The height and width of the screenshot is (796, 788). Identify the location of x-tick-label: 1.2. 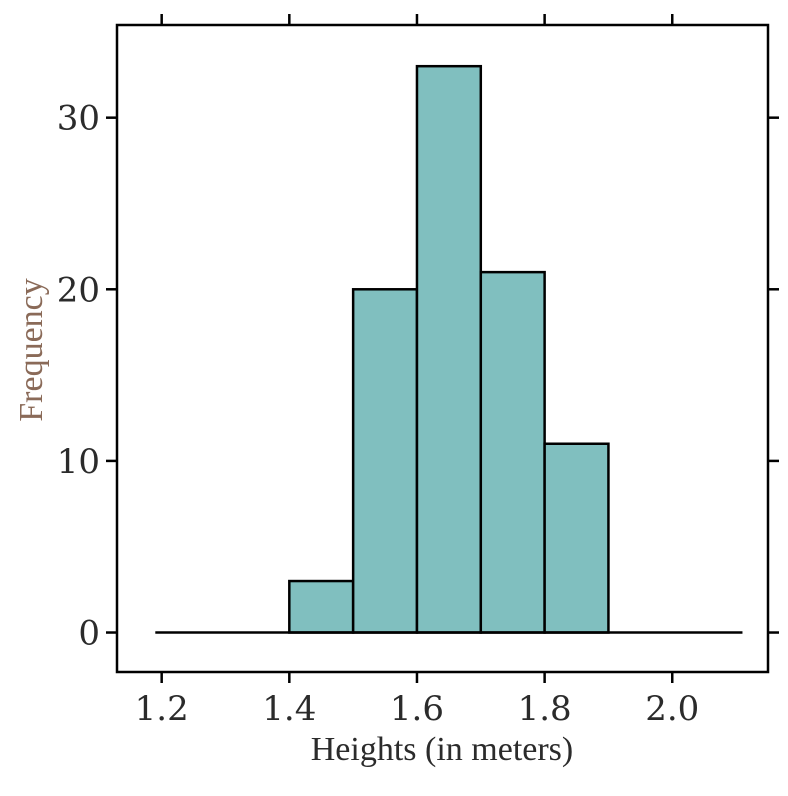
(162, 709).